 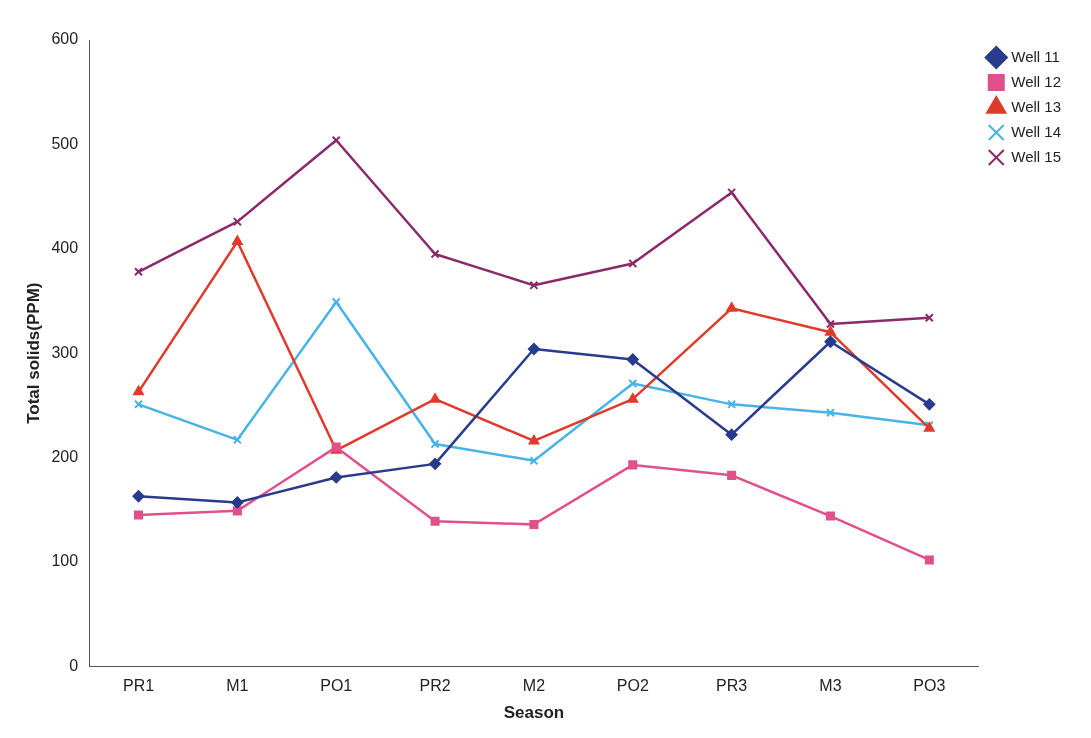 I want to click on x-tick-label: PO3, so click(x=929, y=686).